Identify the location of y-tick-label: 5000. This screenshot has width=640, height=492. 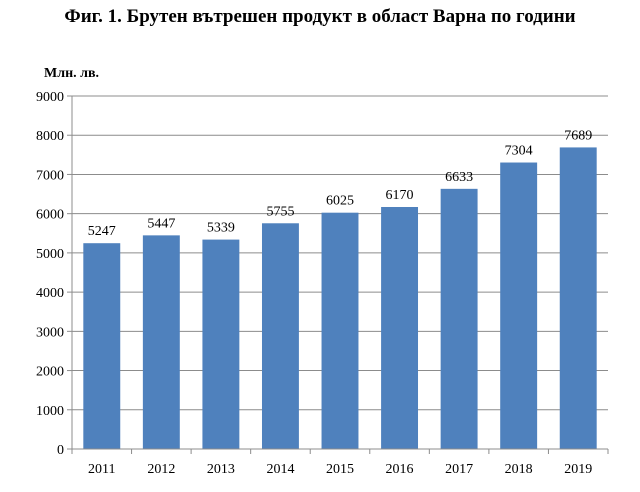
(50, 254).